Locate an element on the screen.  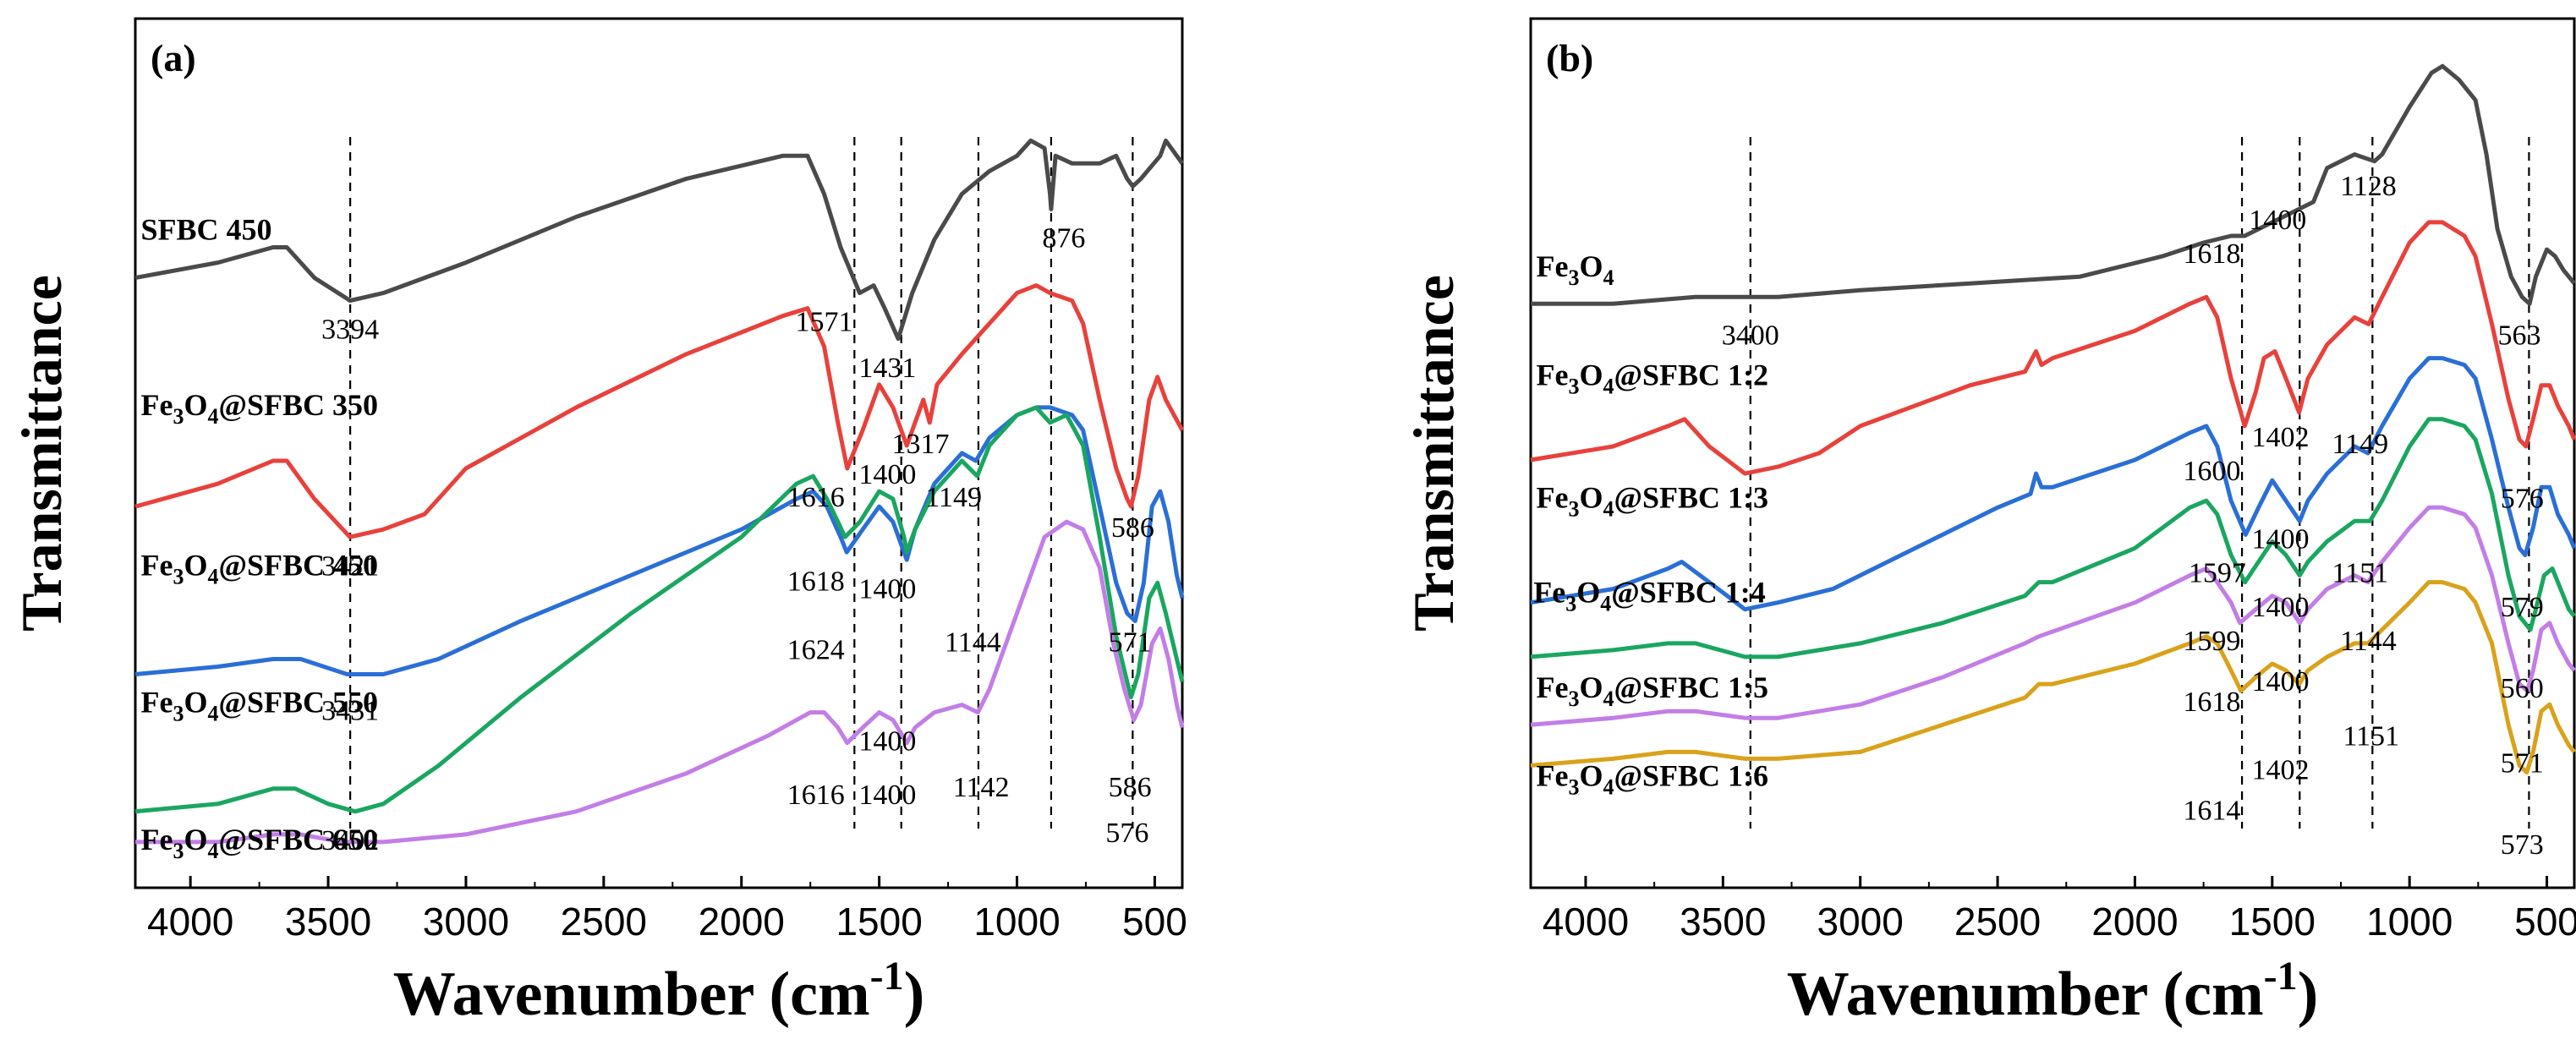
peak-annotation: 876 is located at coordinates (1063, 238).